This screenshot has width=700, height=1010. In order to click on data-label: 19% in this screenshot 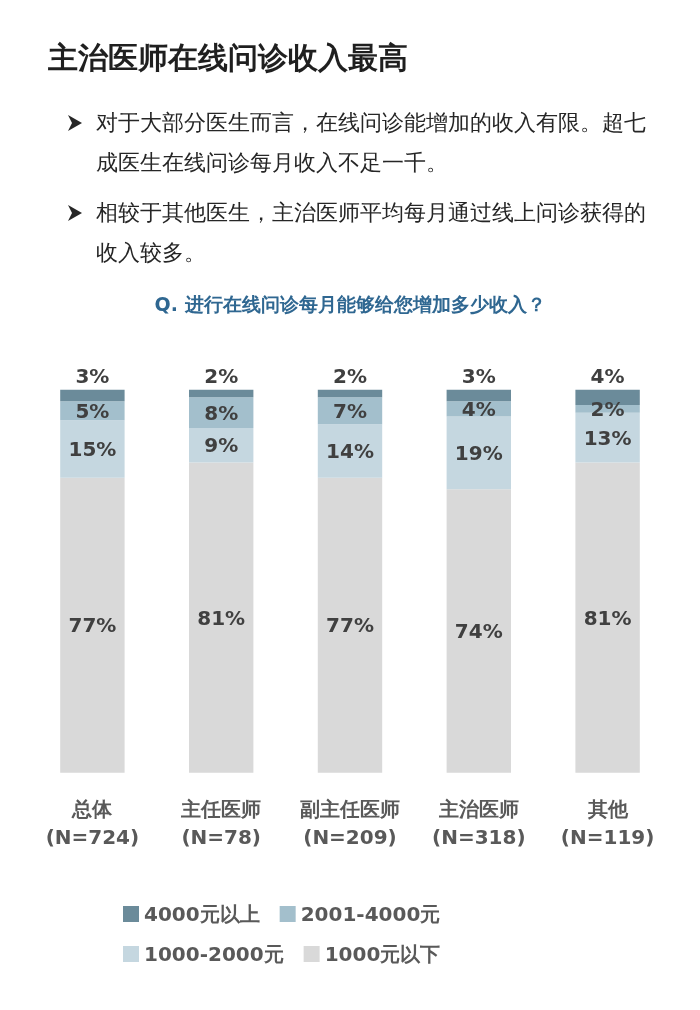, I will do `click(478, 452)`.